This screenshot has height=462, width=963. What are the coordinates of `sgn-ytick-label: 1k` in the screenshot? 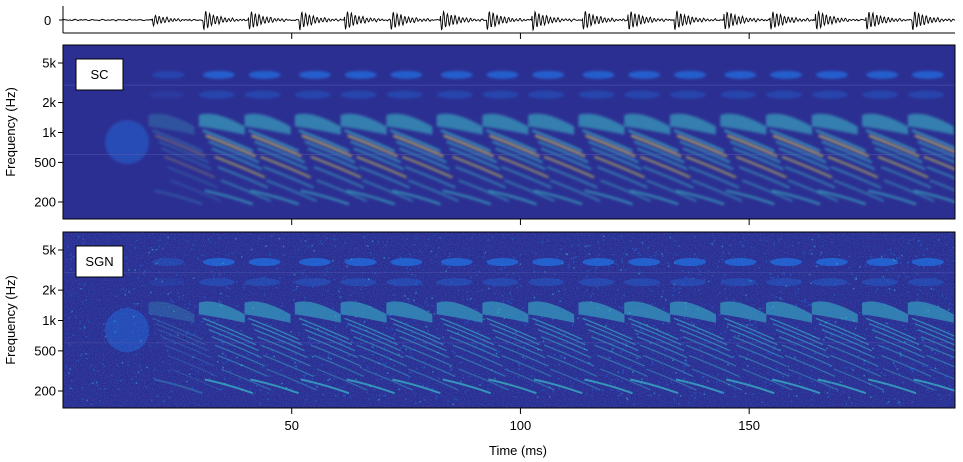 It's located at (49, 320).